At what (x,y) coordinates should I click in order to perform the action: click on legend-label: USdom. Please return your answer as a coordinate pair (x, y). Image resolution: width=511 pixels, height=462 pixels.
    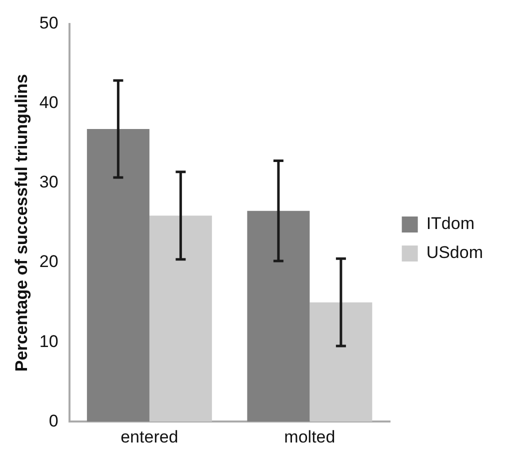
    Looking at the image, I should click on (454, 252).